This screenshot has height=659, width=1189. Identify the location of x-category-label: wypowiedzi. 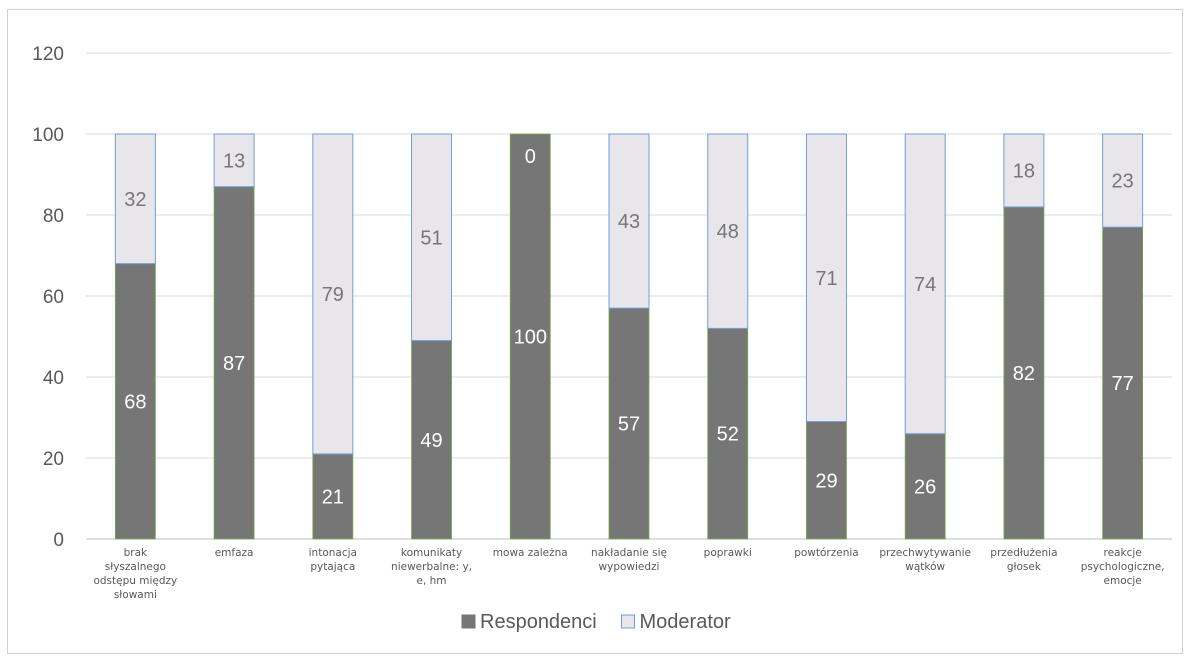
(629, 567).